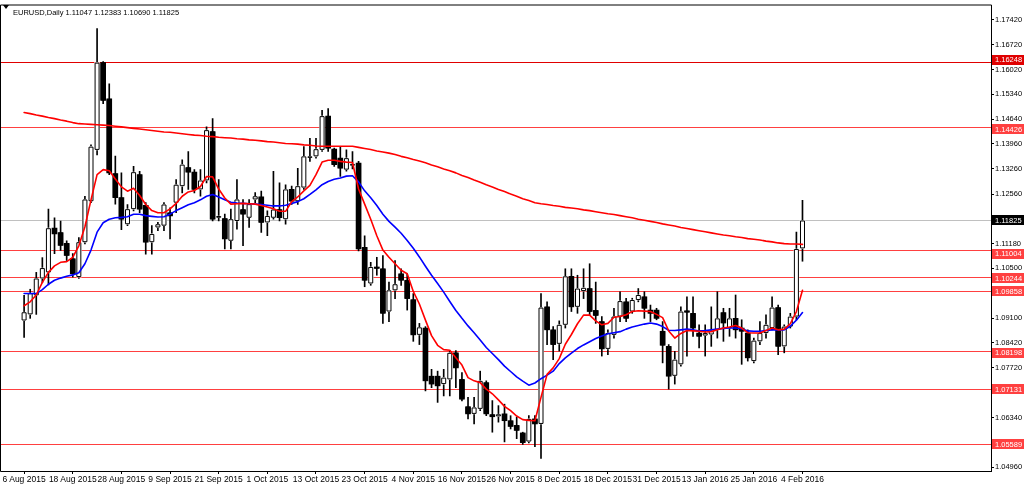 The image size is (1024, 485). I want to click on x-tick-label: 18 Dec 2015, so click(608, 479).